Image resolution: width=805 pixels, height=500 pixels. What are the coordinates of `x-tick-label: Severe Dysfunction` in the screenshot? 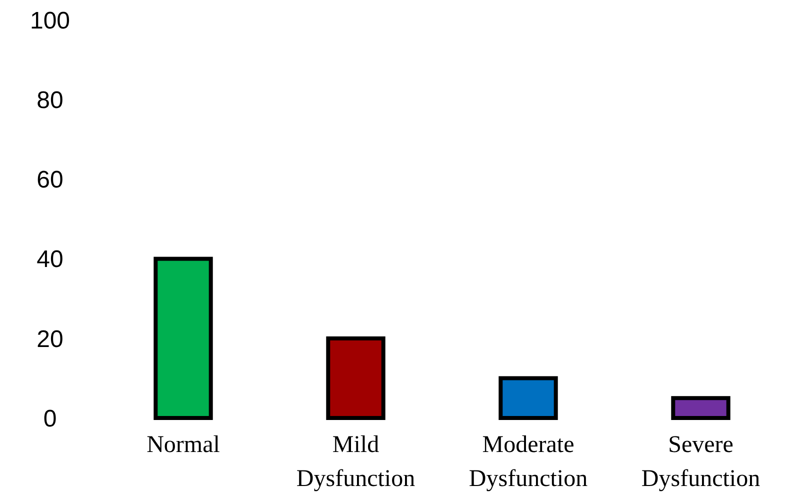 It's located at (700, 462).